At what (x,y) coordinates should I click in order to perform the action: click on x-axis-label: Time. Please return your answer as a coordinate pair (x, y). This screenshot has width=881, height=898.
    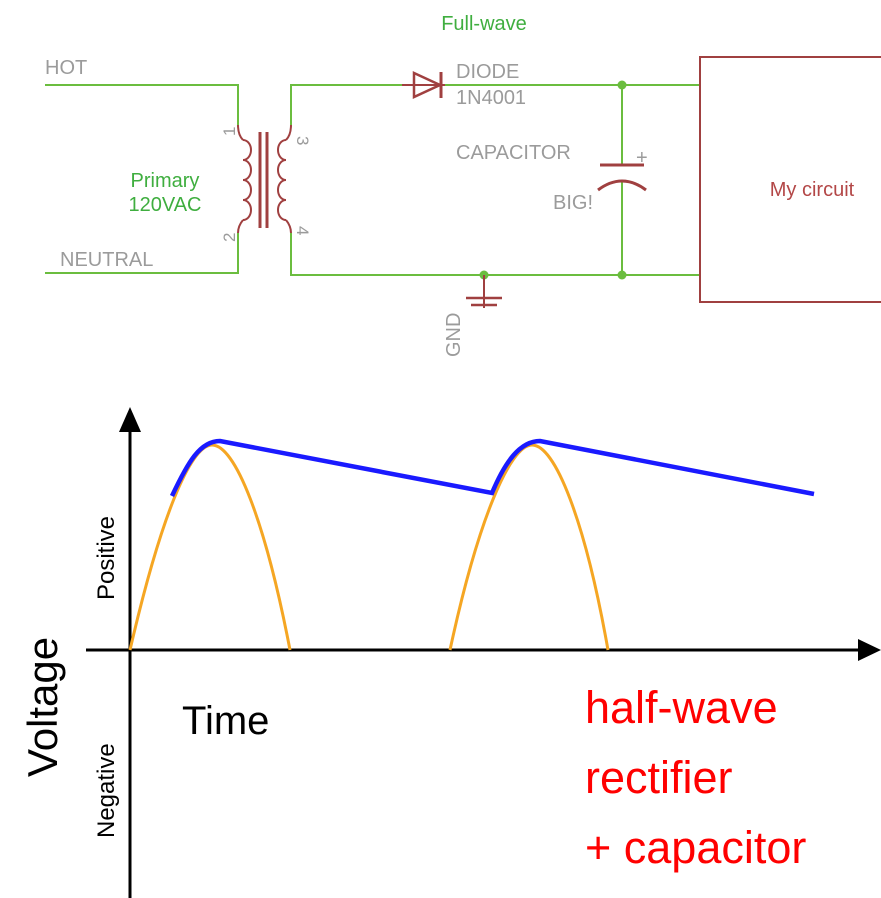
    Looking at the image, I should click on (225, 721).